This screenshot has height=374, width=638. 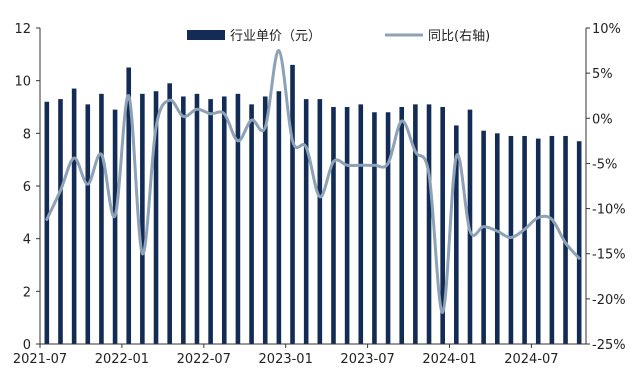 I want to click on y2-tick-label: -15%, so click(x=609, y=255).